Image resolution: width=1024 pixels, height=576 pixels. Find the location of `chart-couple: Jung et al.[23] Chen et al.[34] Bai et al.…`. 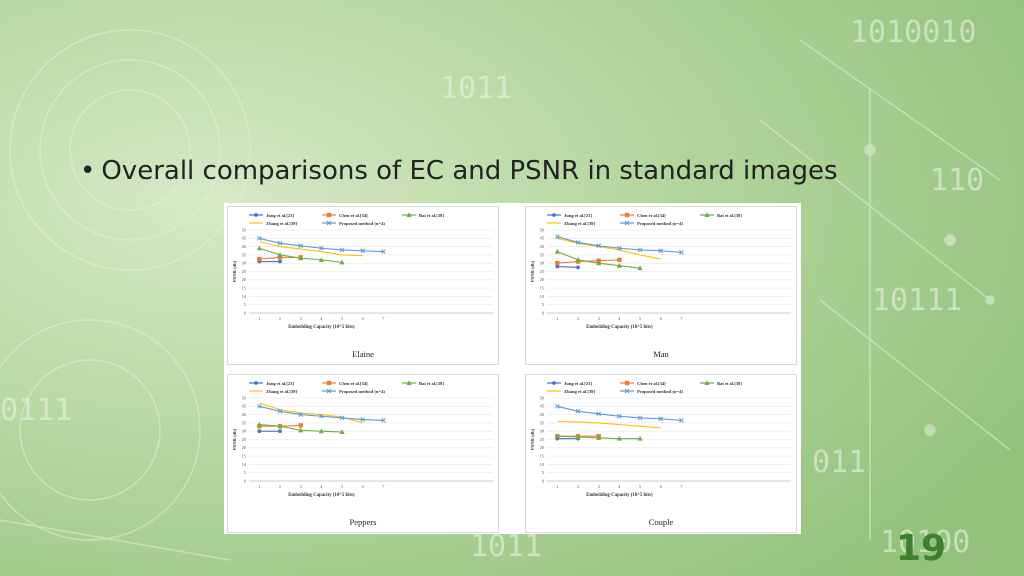

chart-couple: Jung et al.[23] Chen et al.[34] Bai et al.… is located at coordinates (661, 453).